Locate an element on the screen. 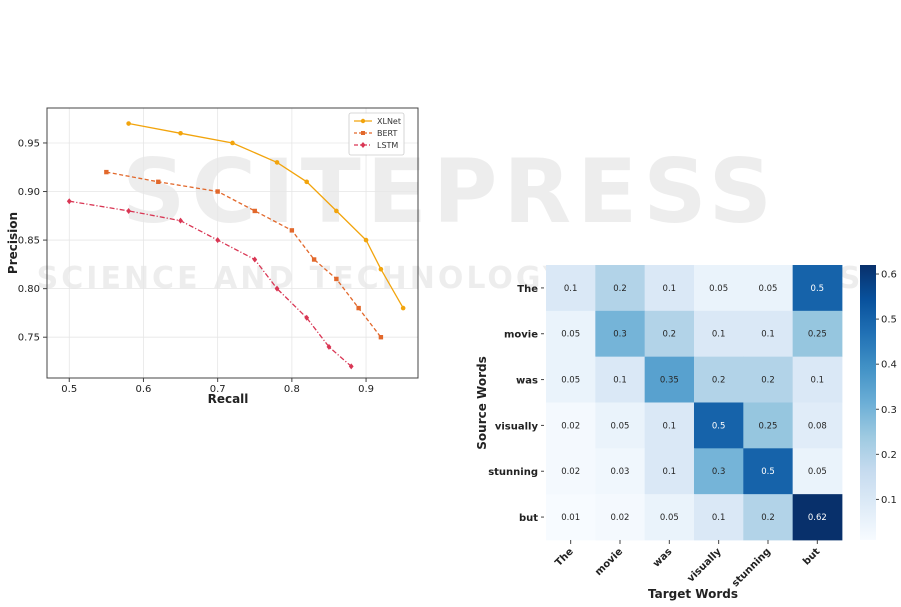 The width and height of the screenshot is (901, 607). heatmap-cell-label: 0.03 is located at coordinates (620, 472).